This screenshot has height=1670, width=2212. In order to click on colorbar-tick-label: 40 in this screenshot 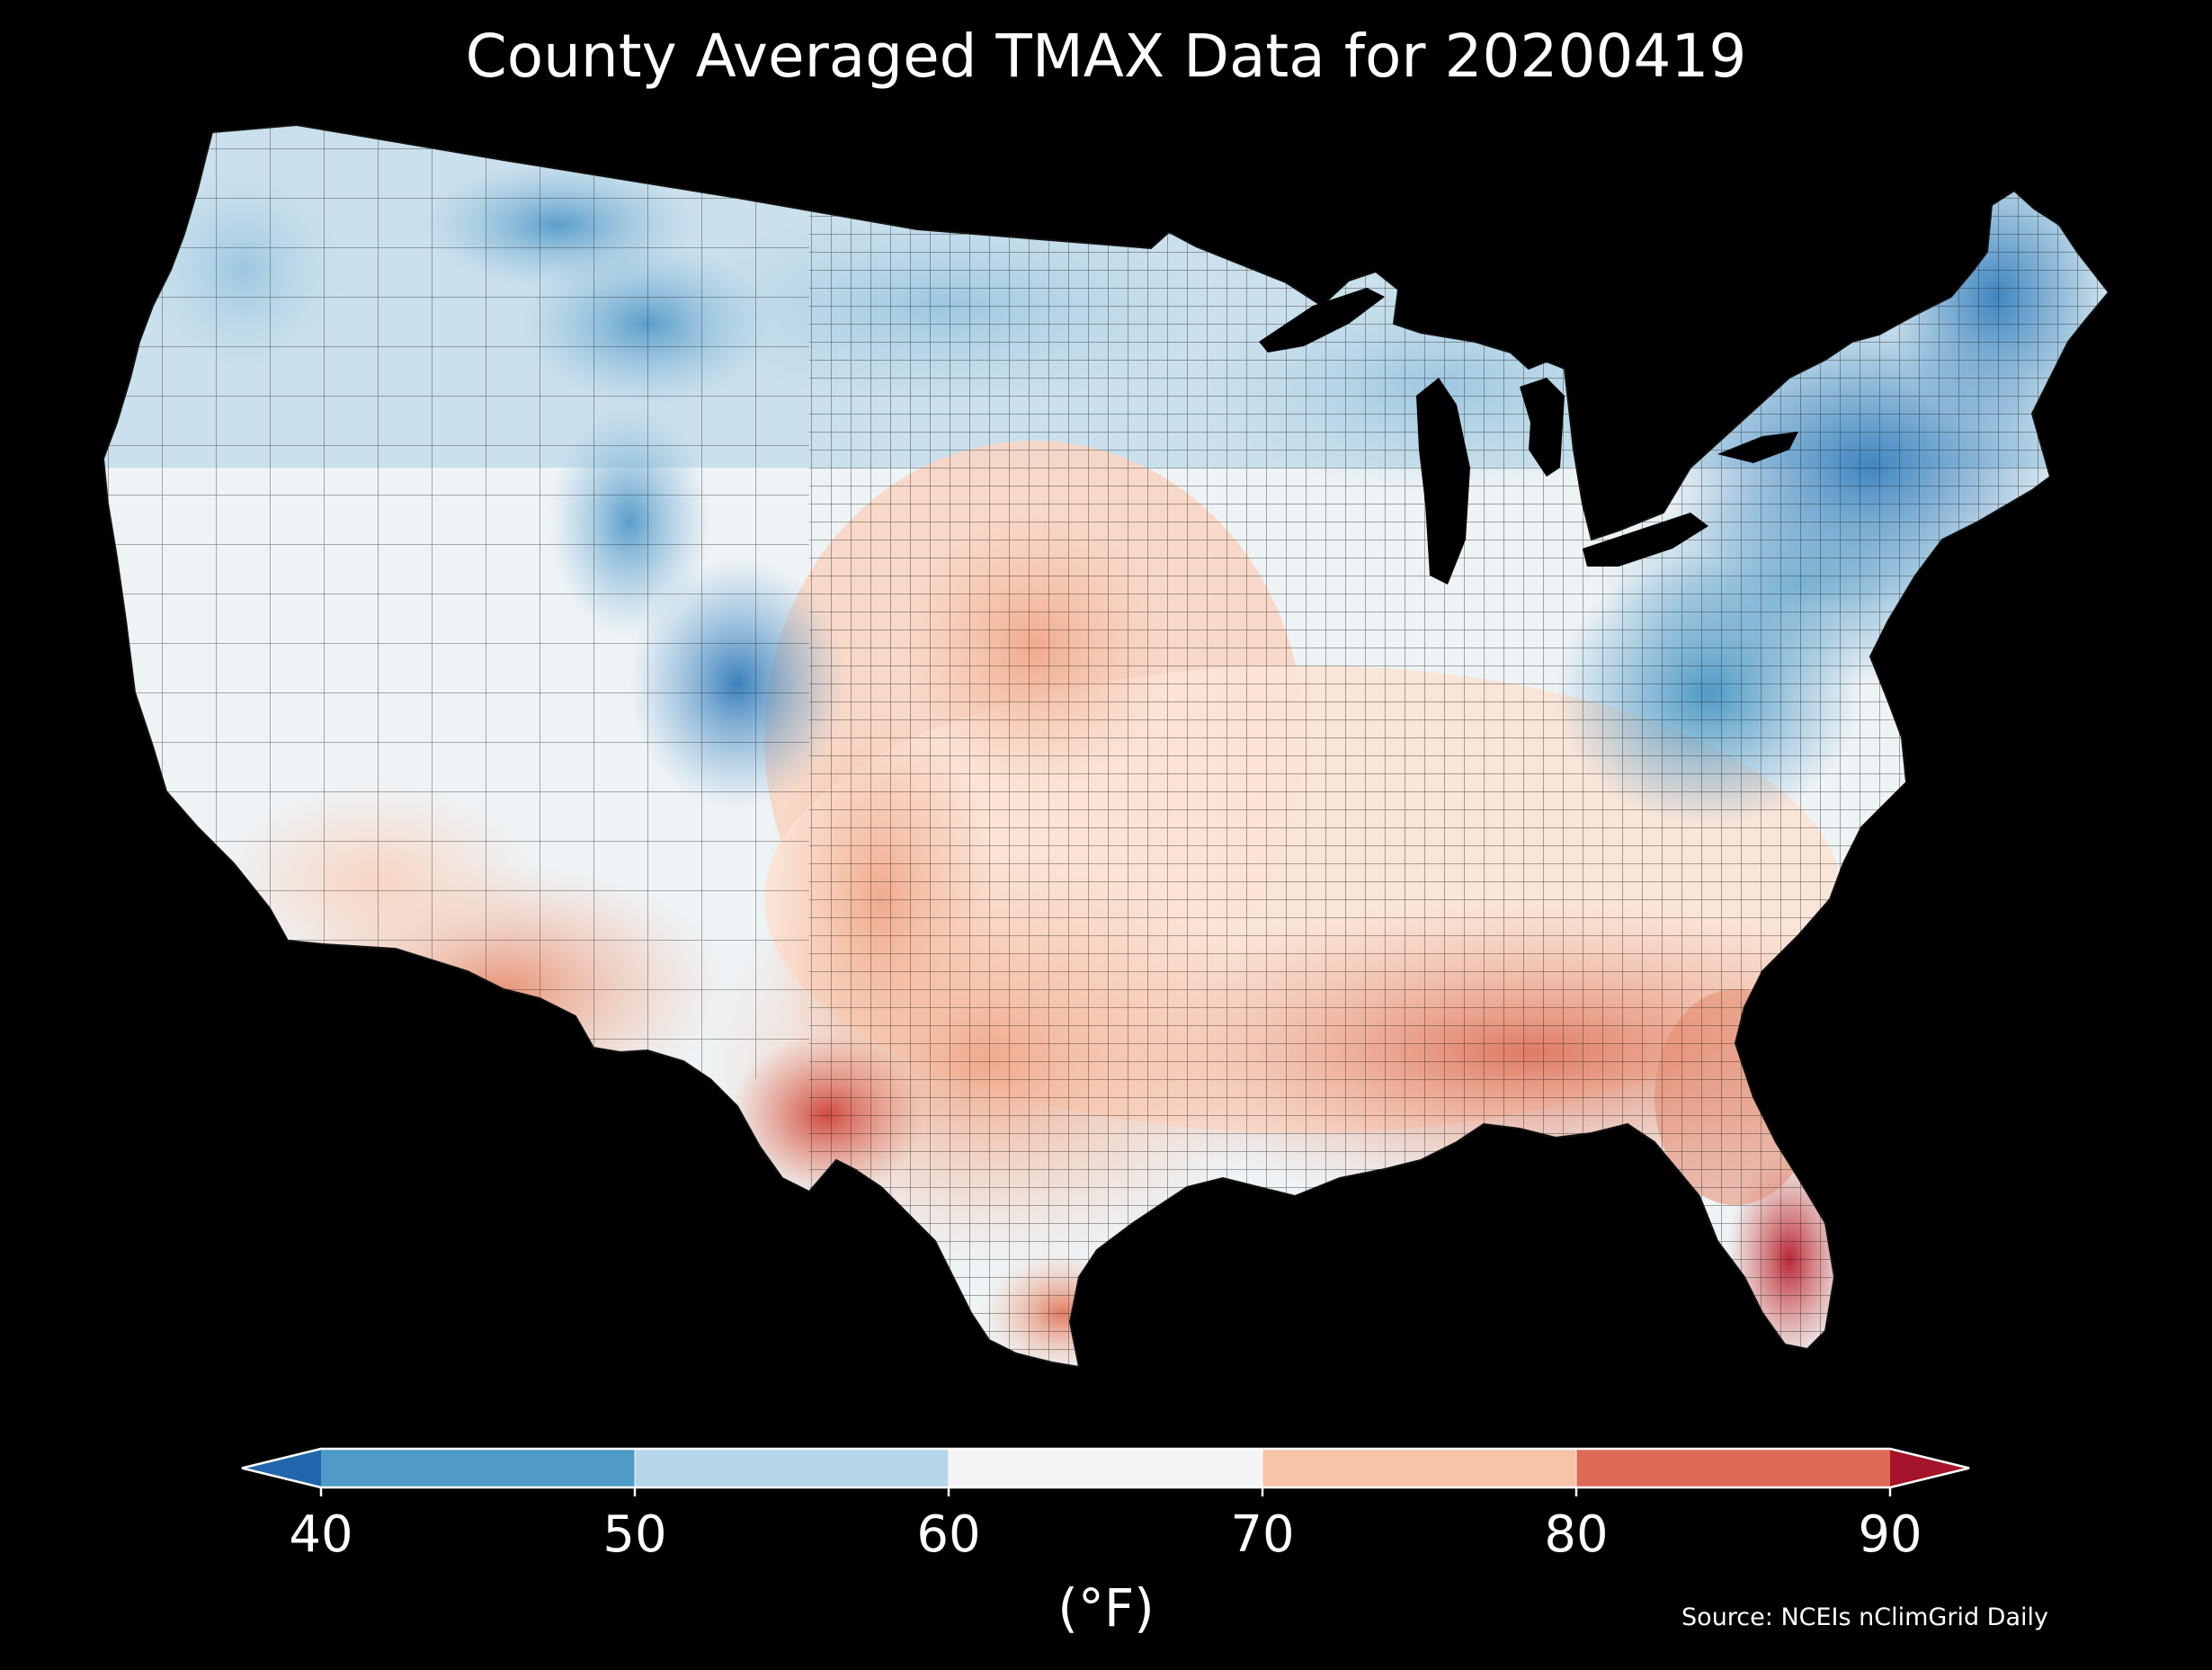, I will do `click(321, 1534)`.